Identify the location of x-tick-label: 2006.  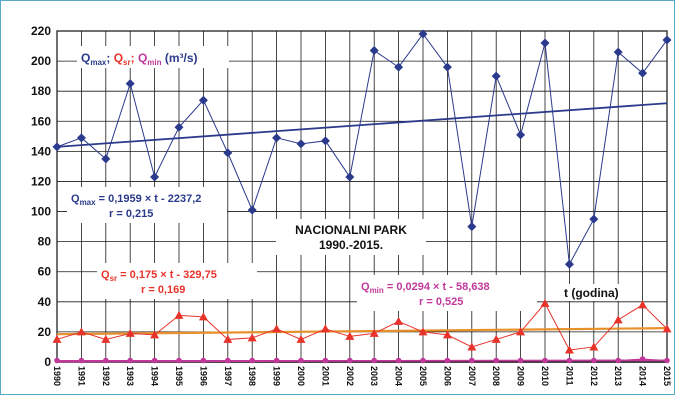
(447, 376).